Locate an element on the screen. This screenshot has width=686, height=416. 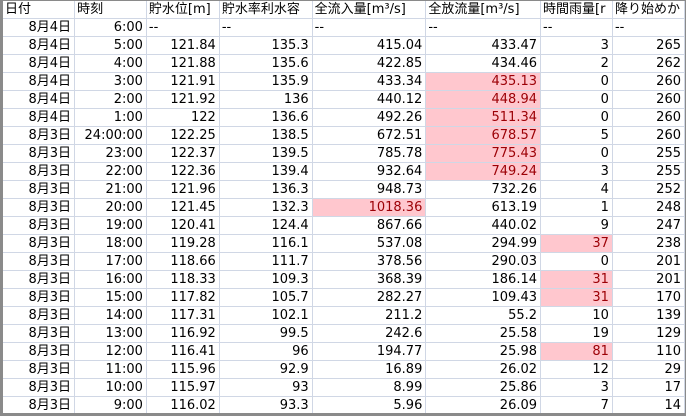
cell-inflow: 422.85 is located at coordinates (369, 63).